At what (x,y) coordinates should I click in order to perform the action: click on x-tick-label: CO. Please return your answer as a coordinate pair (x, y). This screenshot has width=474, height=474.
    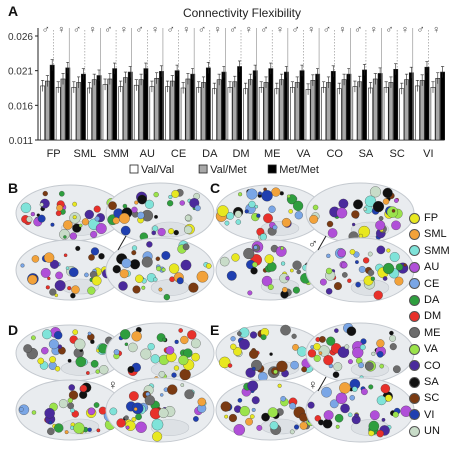
    Looking at the image, I should click on (334, 154).